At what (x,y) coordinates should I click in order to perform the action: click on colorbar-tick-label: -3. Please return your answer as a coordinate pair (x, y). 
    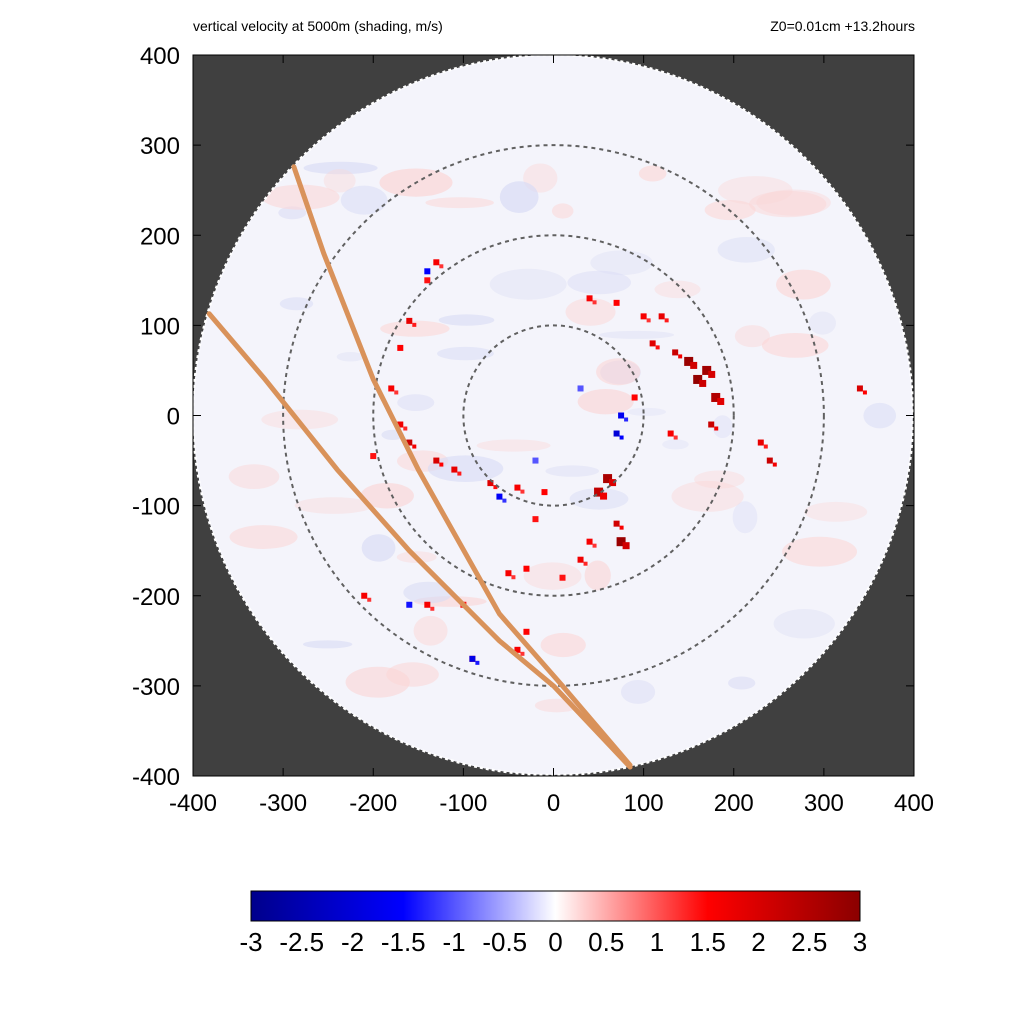
    Looking at the image, I should click on (250, 942).